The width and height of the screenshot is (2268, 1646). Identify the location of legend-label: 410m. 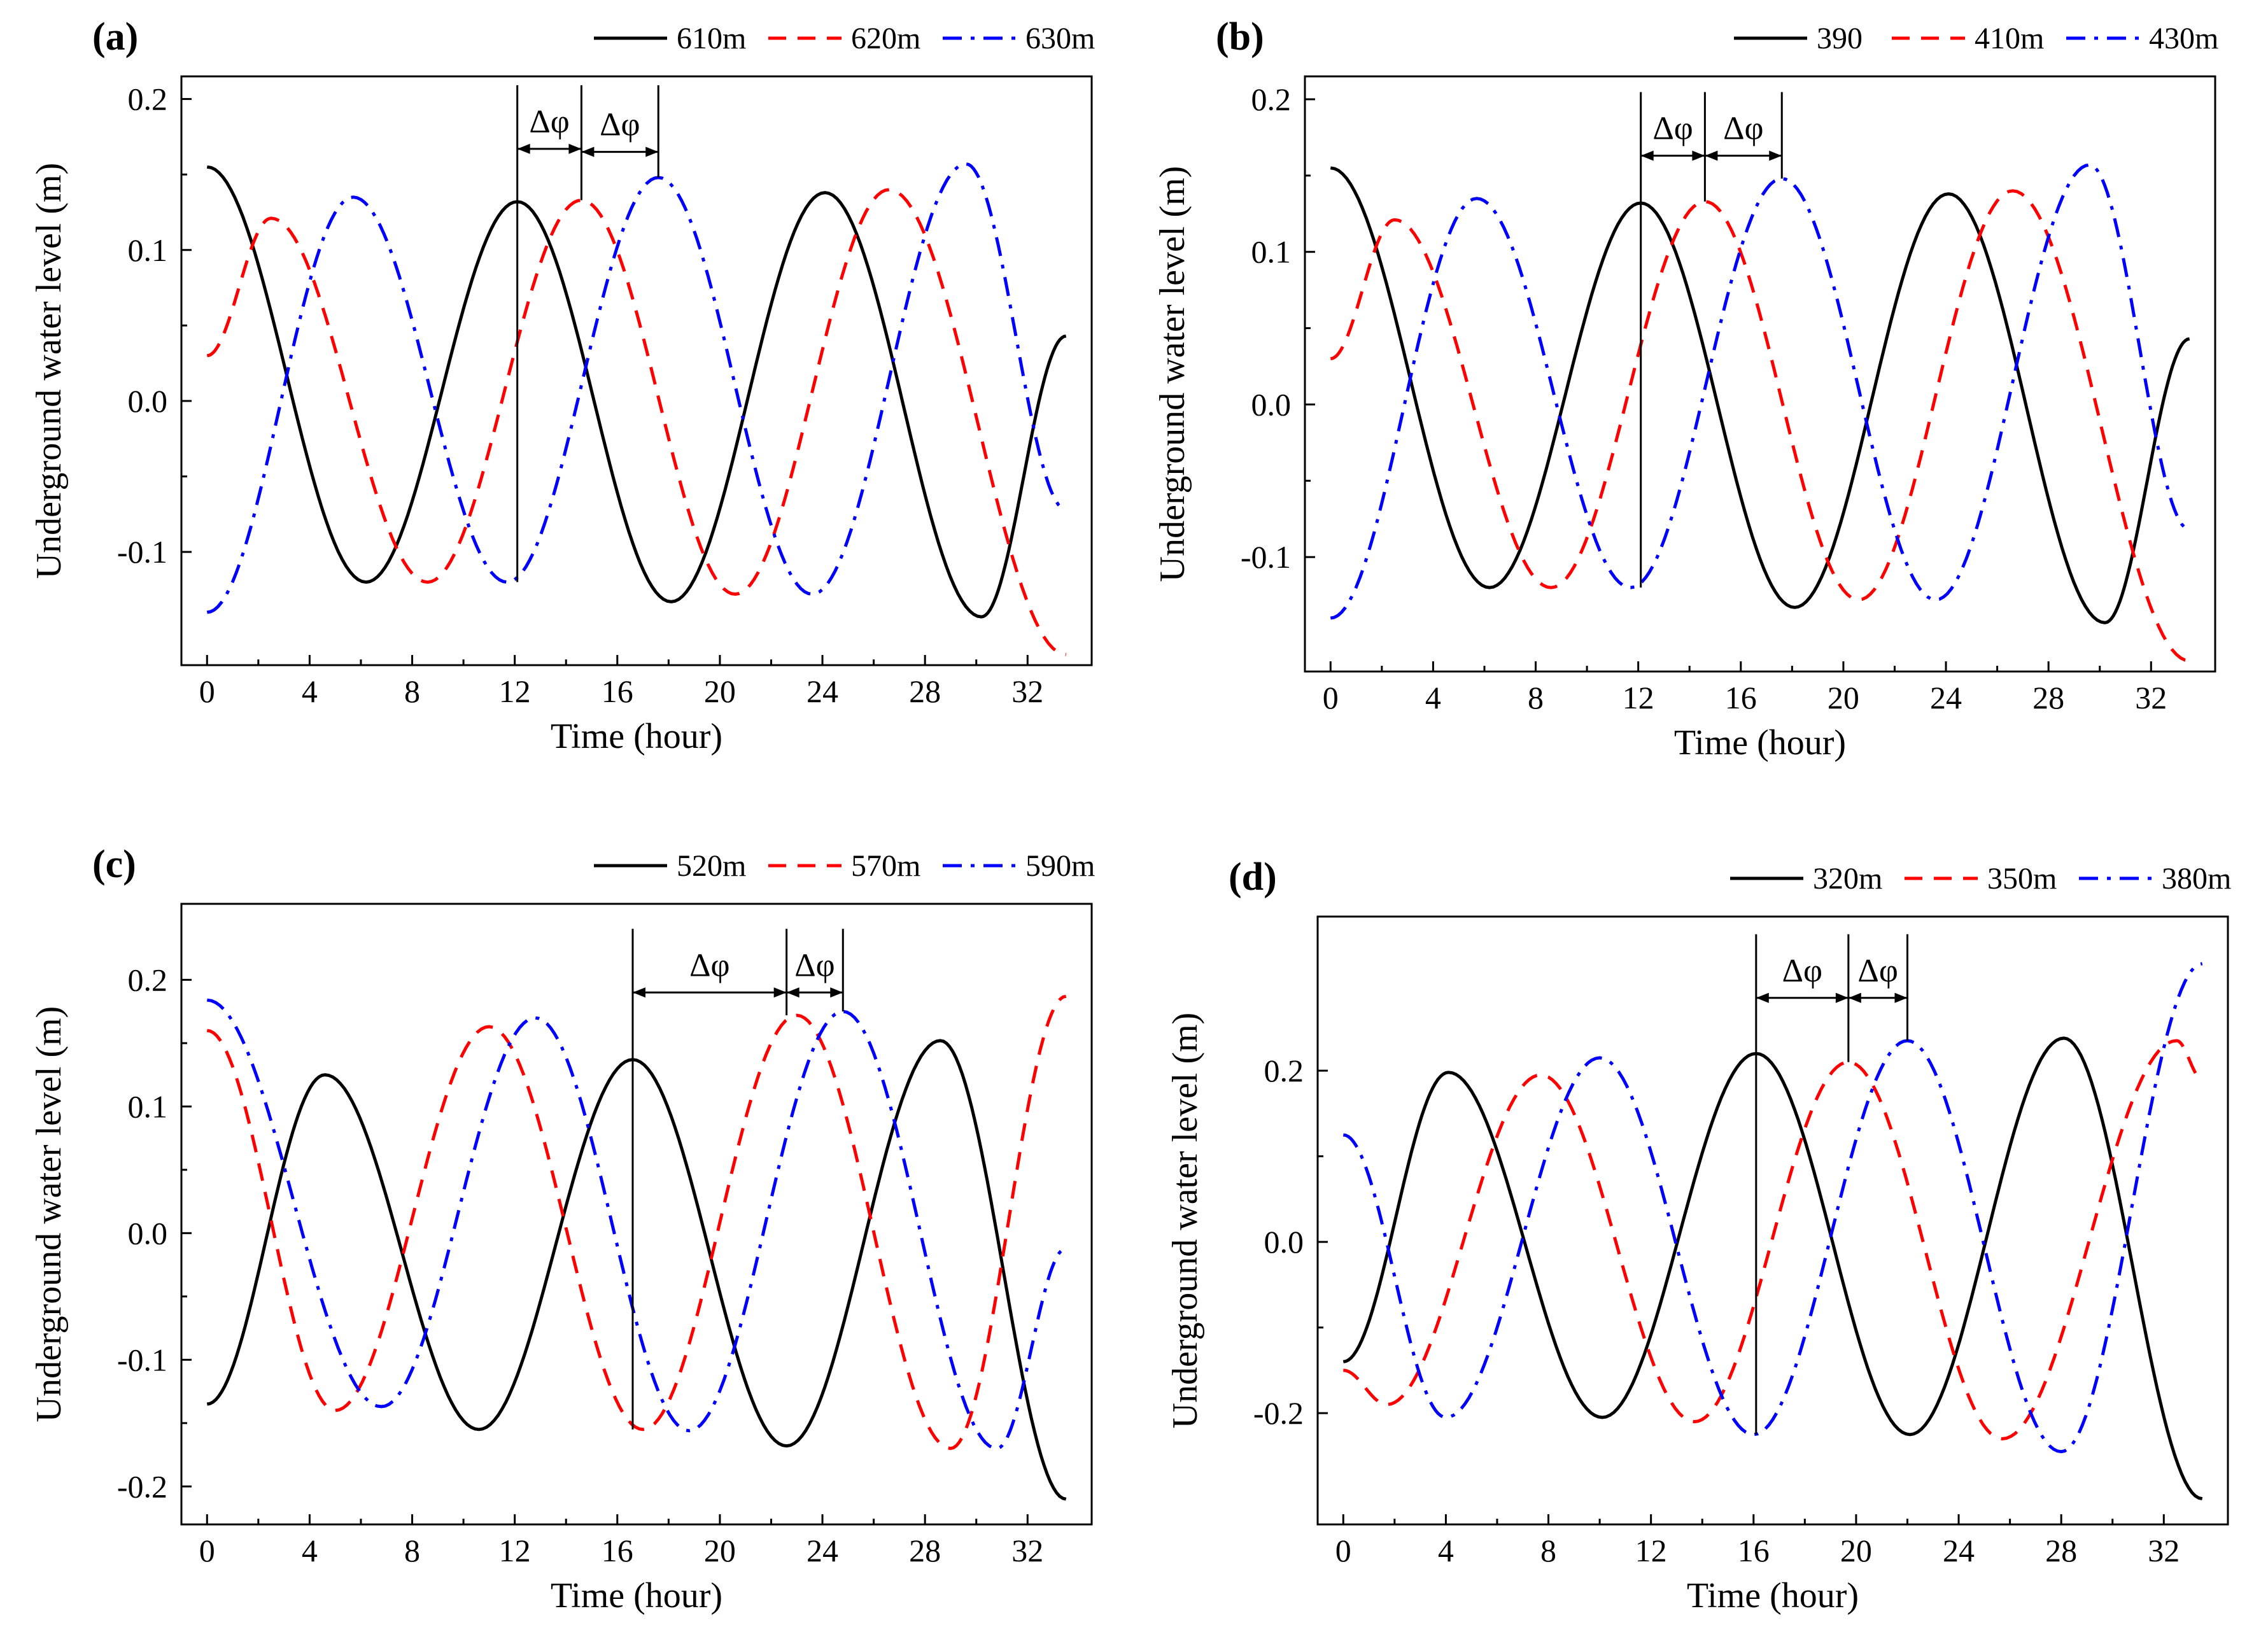
(2010, 38).